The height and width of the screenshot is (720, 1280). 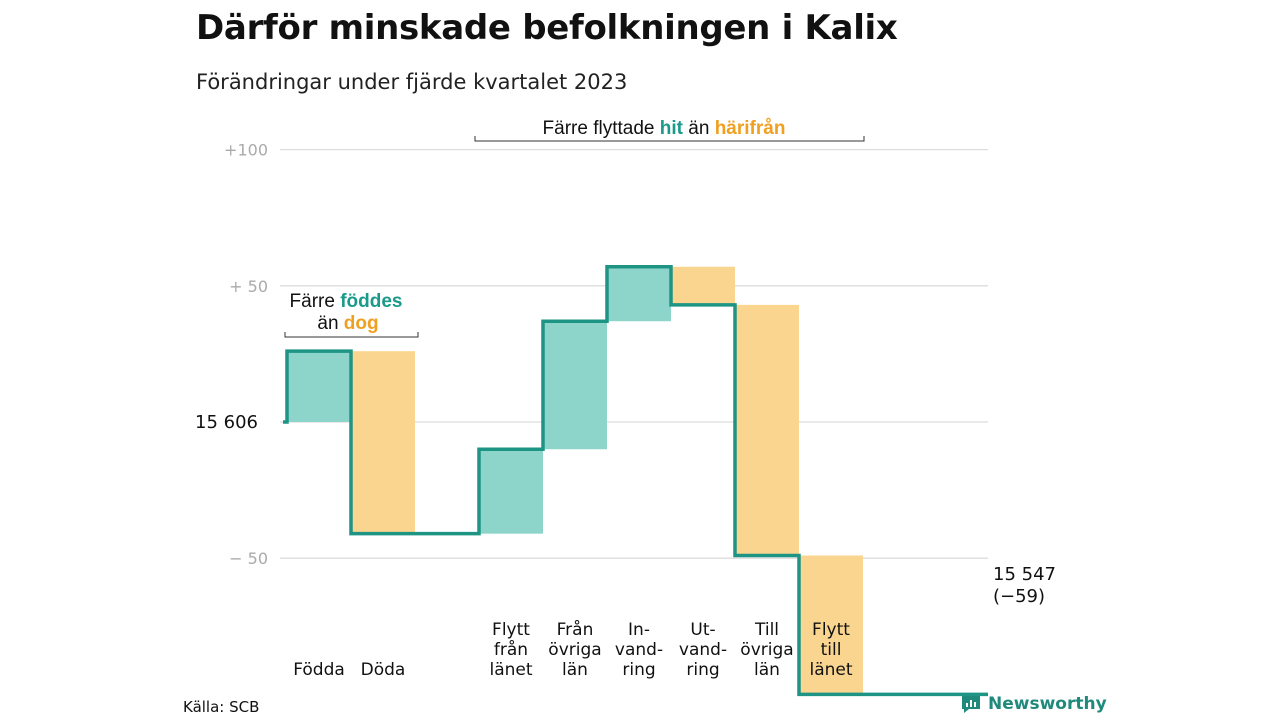 What do you see at coordinates (575, 629) in the screenshot?
I see `category-label: Från` at bounding box center [575, 629].